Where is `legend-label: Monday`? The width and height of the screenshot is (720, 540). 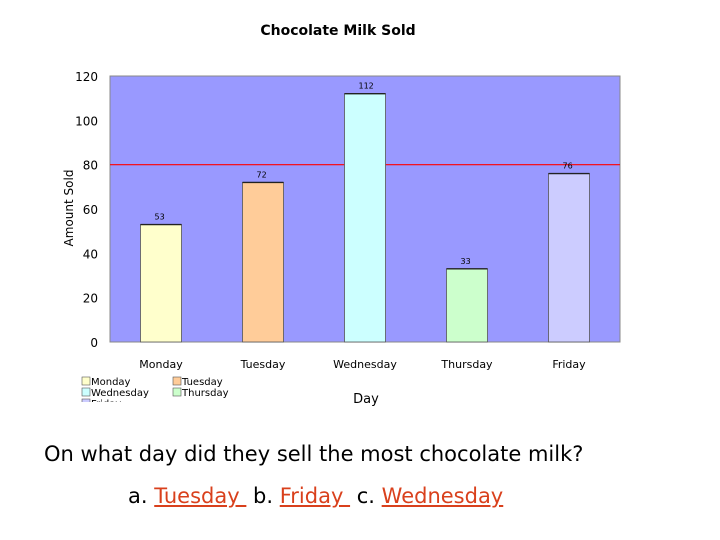
legend-label: Monday is located at coordinates (111, 382).